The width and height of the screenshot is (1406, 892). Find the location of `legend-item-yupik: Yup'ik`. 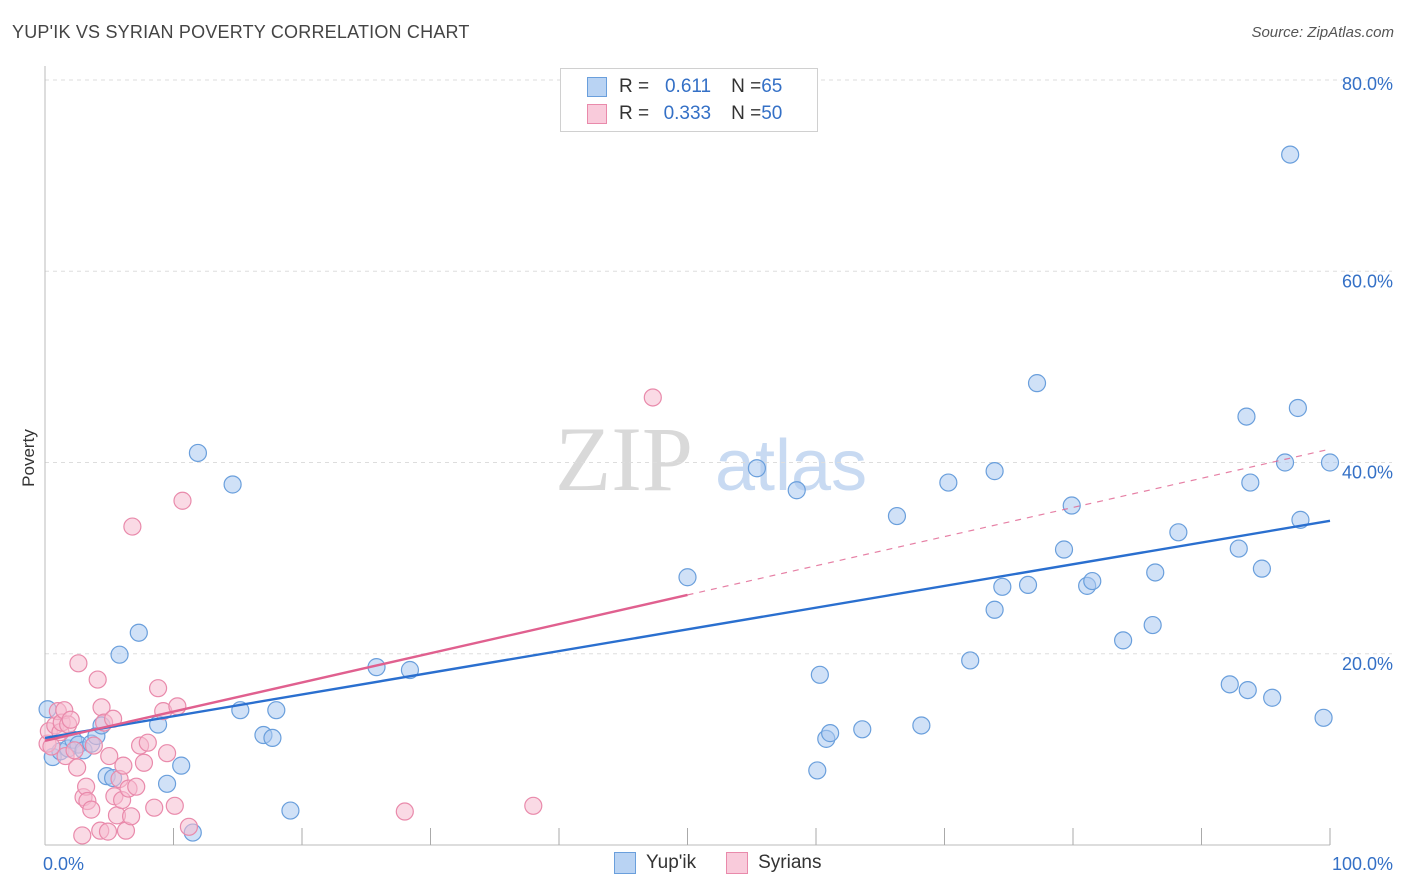

legend-item-yupik: Yup'ik is located at coordinates (655, 863).